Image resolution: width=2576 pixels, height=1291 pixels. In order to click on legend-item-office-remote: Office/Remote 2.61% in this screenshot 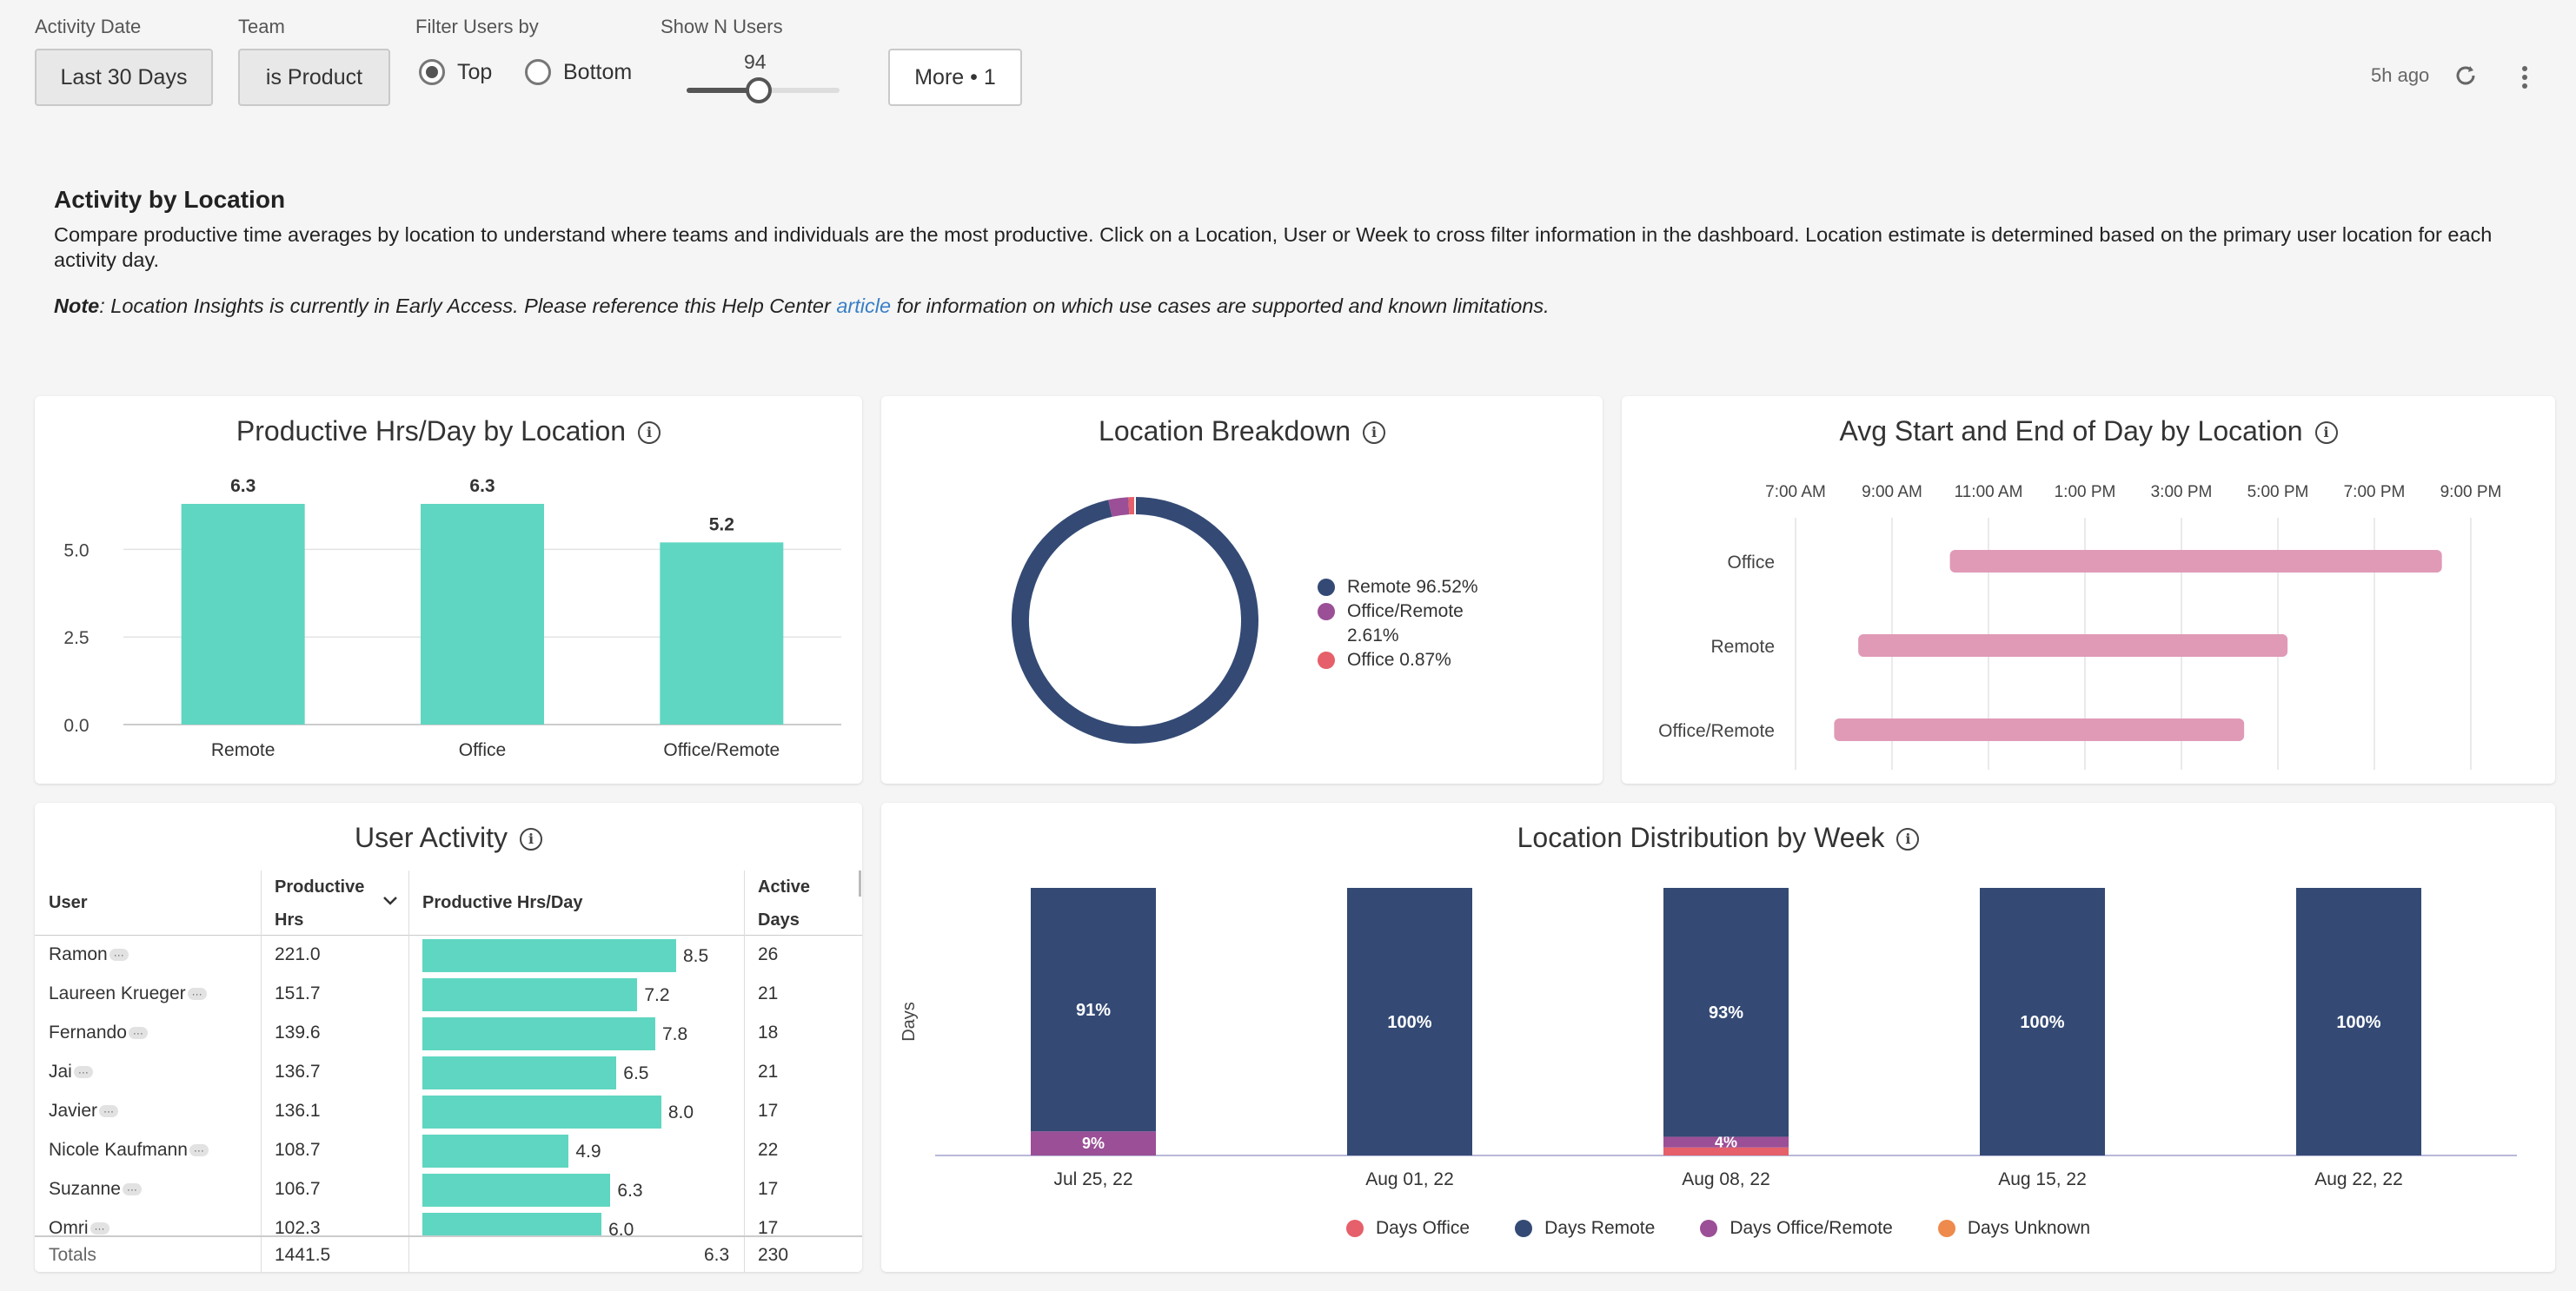, I will do `click(1402, 623)`.